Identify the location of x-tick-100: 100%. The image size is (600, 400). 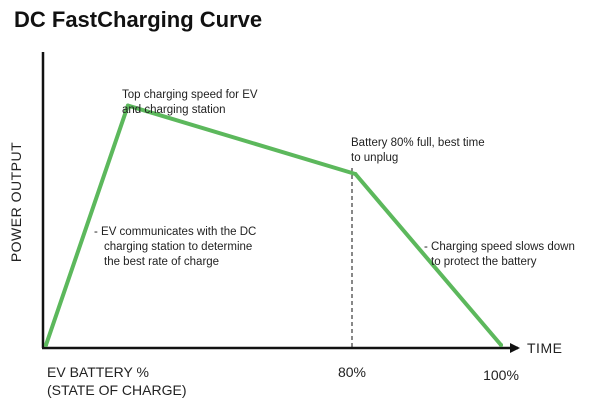
(501, 375).